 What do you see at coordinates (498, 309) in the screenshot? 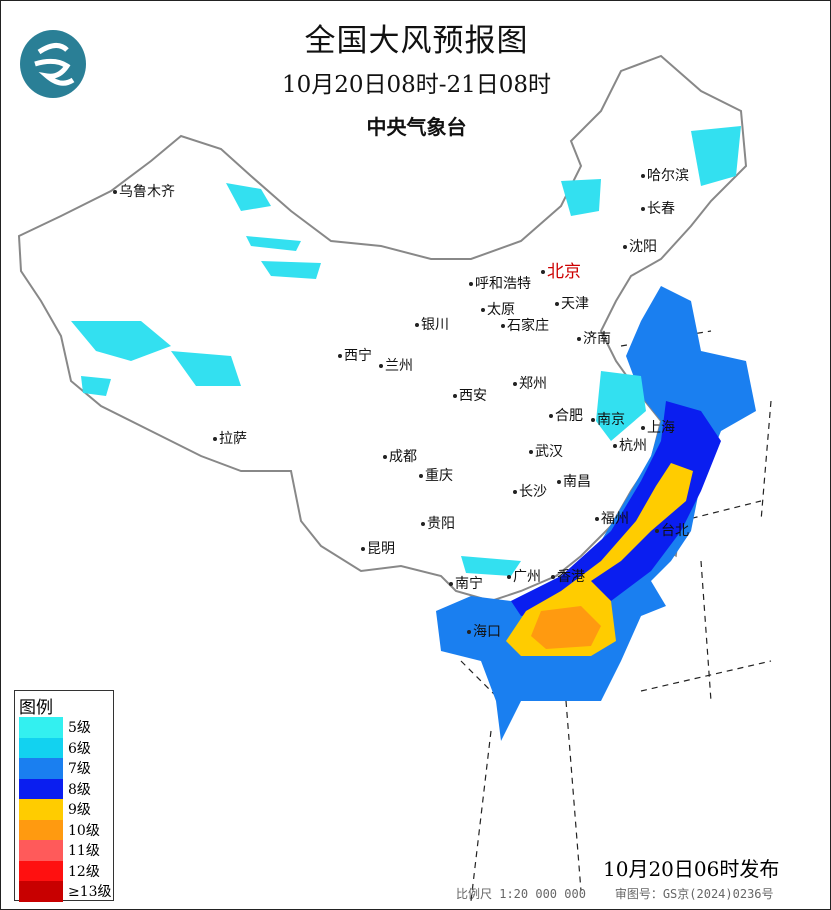
I see `city-label: 太原` at bounding box center [498, 309].